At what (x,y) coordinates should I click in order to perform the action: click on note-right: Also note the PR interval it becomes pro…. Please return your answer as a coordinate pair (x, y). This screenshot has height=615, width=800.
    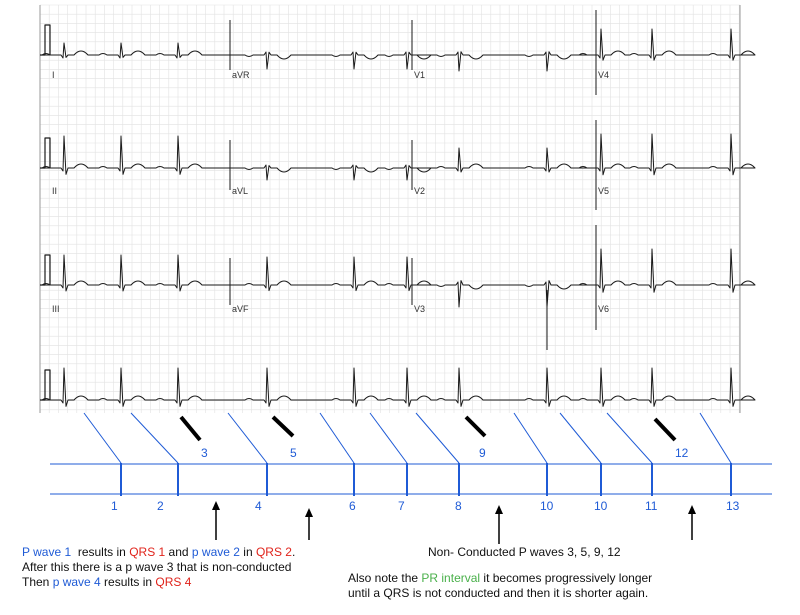
    Looking at the image, I should click on (500, 586).